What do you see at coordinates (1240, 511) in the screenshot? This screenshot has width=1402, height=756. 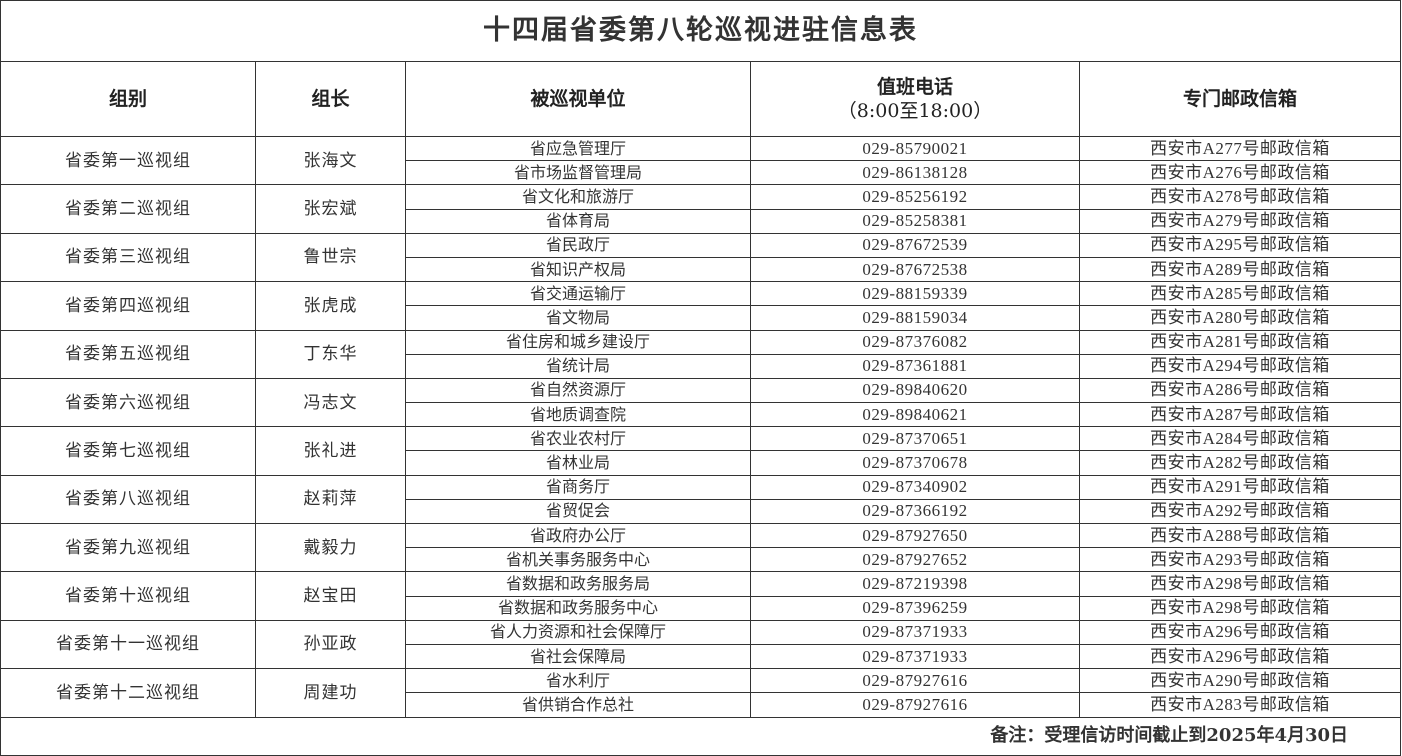 I see `postal-mailbox: 西安市A292号邮政信箱` at bounding box center [1240, 511].